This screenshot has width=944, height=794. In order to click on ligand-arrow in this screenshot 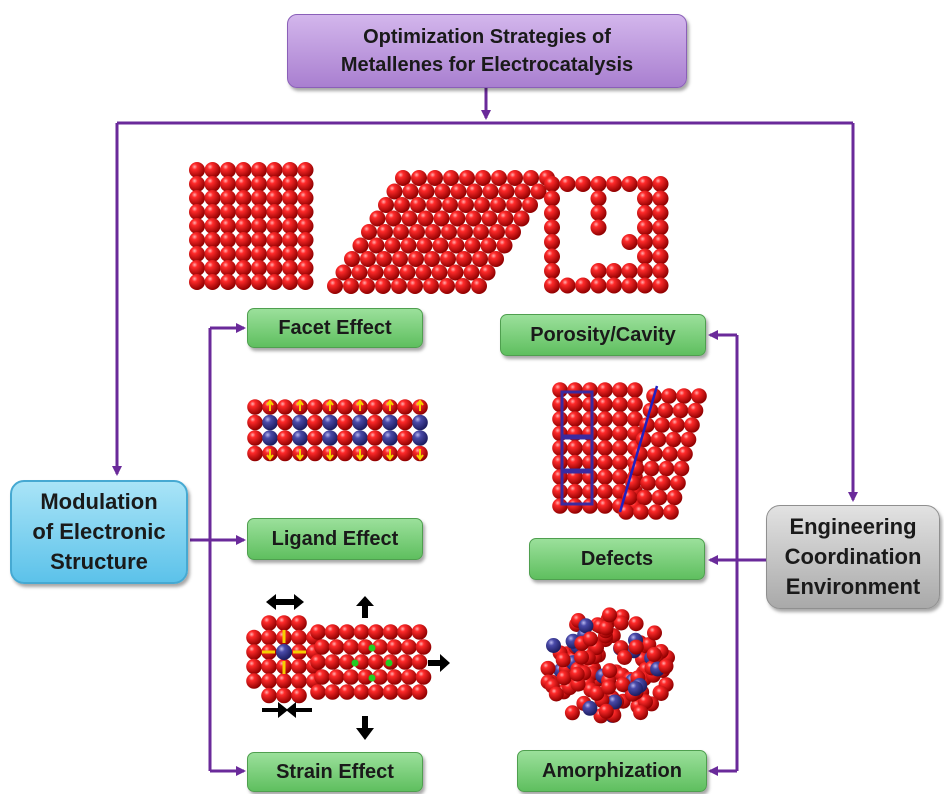, I will do `click(330, 405)`.